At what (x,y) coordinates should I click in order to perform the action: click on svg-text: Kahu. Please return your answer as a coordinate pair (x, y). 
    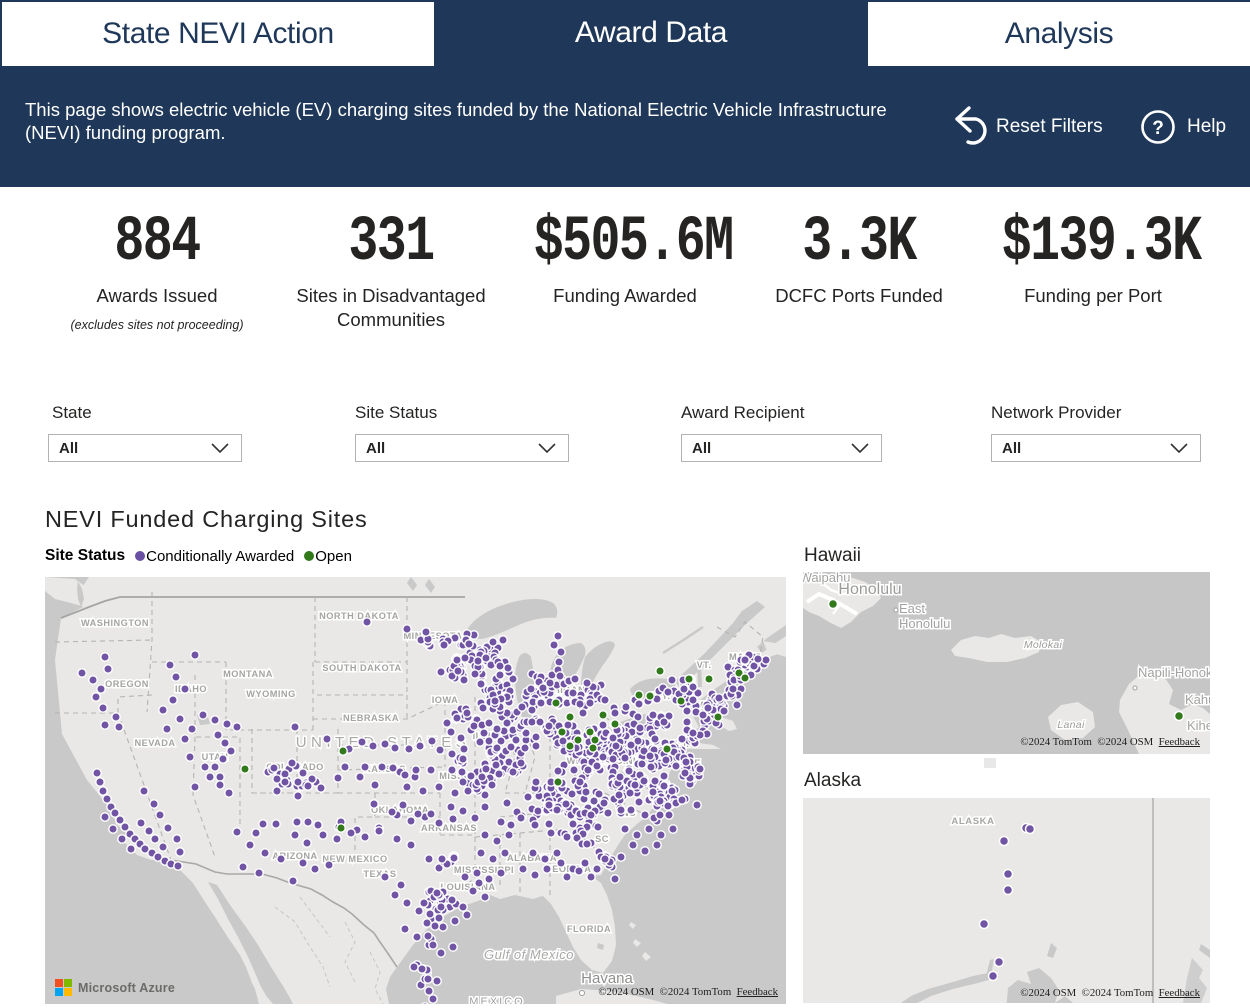
    Looking at the image, I should click on (1197, 699).